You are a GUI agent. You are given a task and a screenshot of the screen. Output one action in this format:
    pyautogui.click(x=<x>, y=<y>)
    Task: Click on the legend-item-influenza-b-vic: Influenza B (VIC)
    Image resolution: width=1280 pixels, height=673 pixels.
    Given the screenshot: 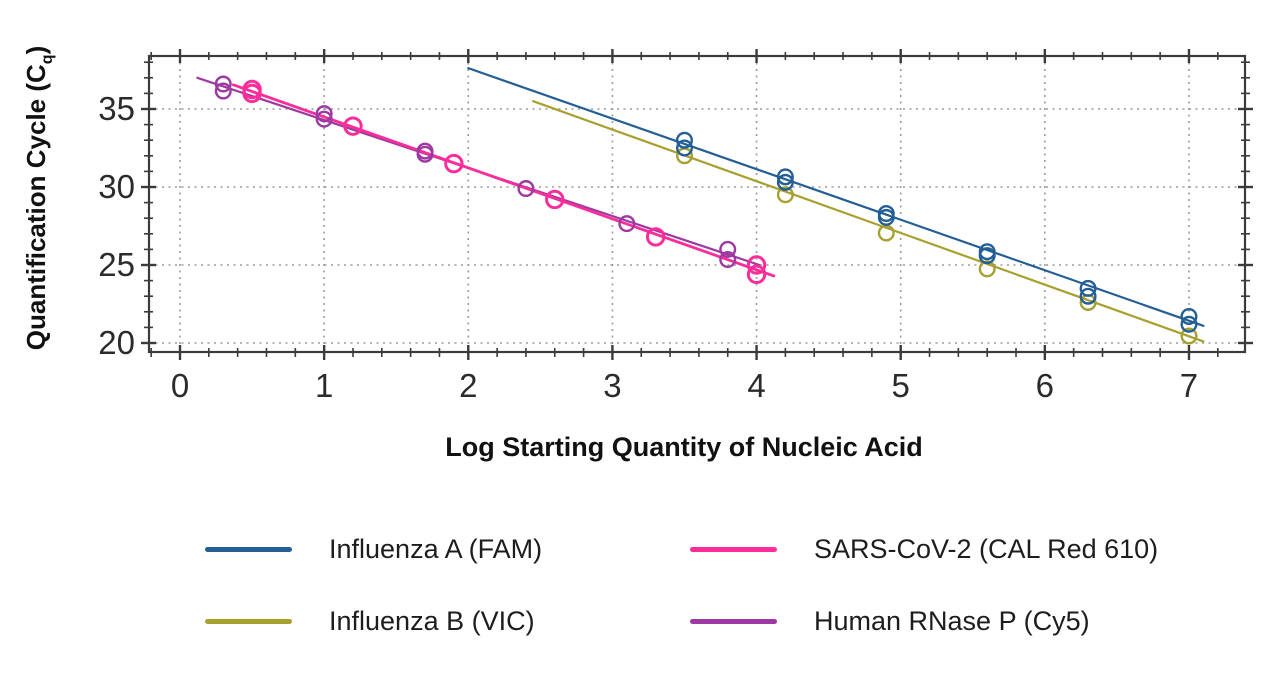 What is the action you would take?
    pyautogui.click(x=370, y=621)
    